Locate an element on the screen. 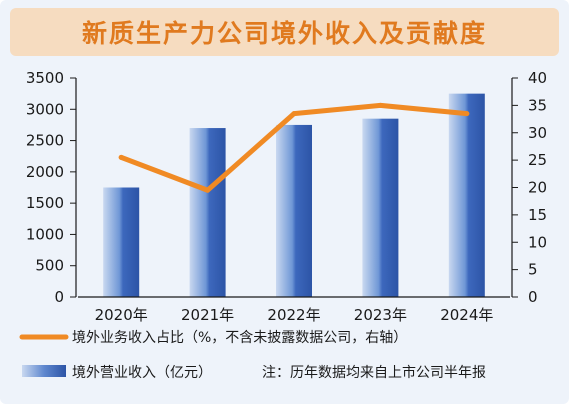  bar-2023年 is located at coordinates (380, 208).